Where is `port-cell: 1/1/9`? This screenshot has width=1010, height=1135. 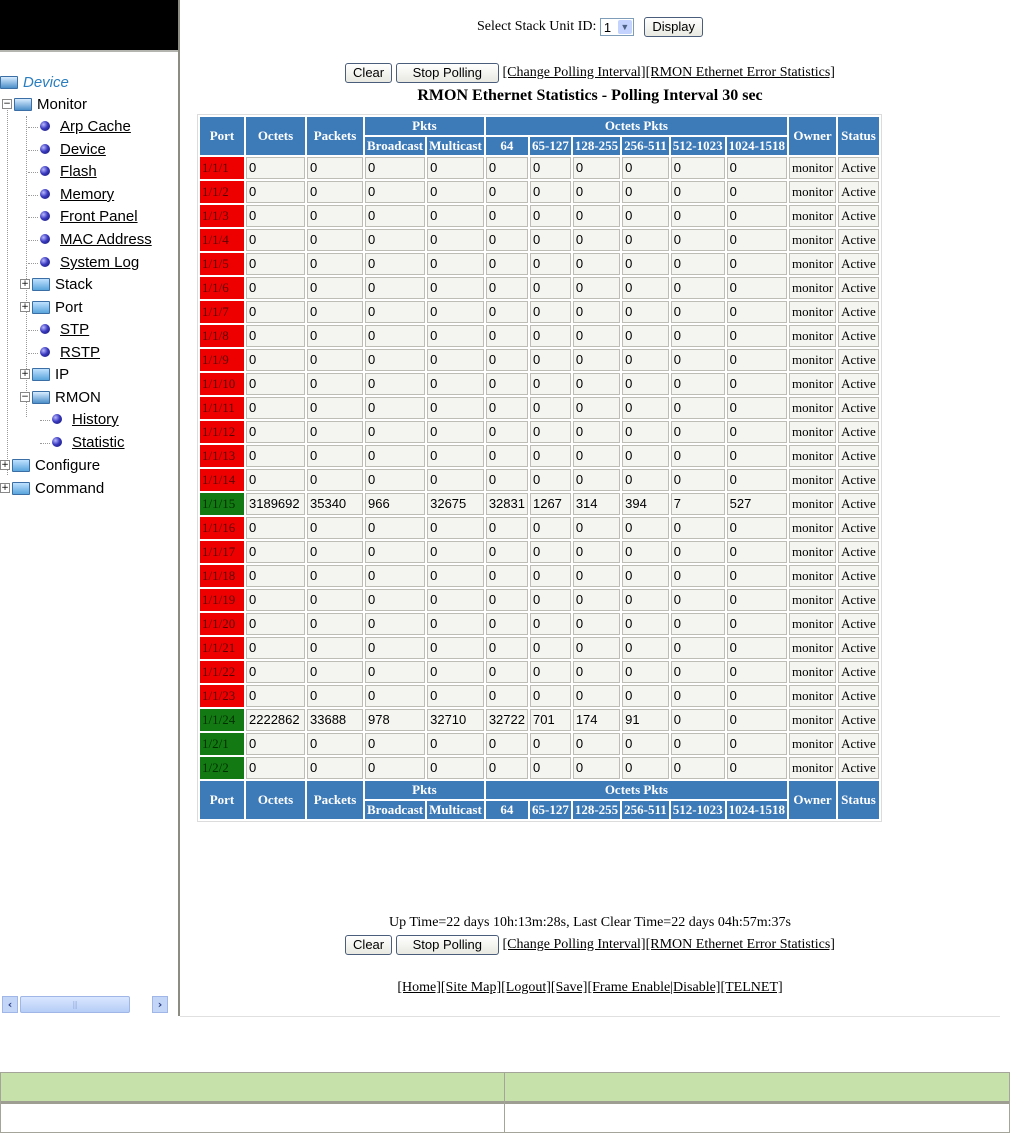 port-cell: 1/1/9 is located at coordinates (222, 360).